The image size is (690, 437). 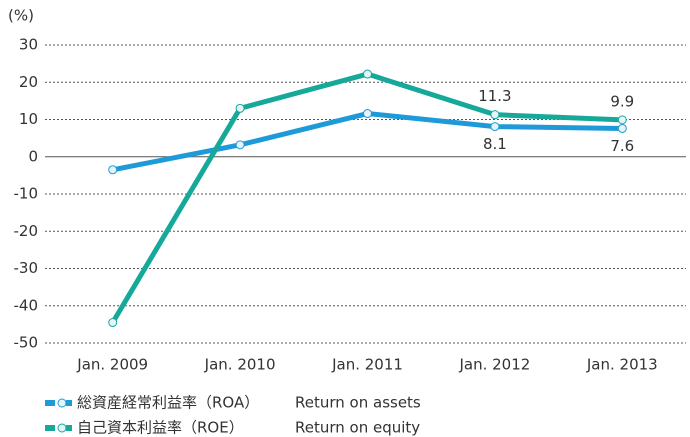 I want to click on y-tick-label: -40, so click(x=26, y=305).